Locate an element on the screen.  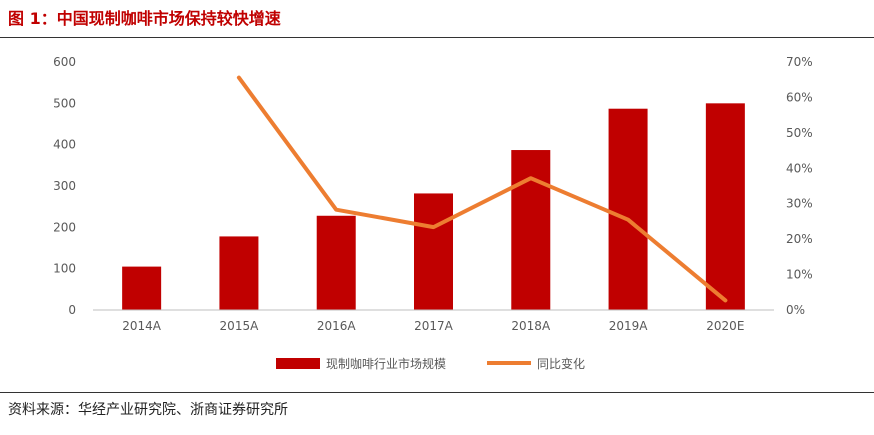
legend: 现制咖啡行业市场规模 同比变化 is located at coordinates (430, 363).